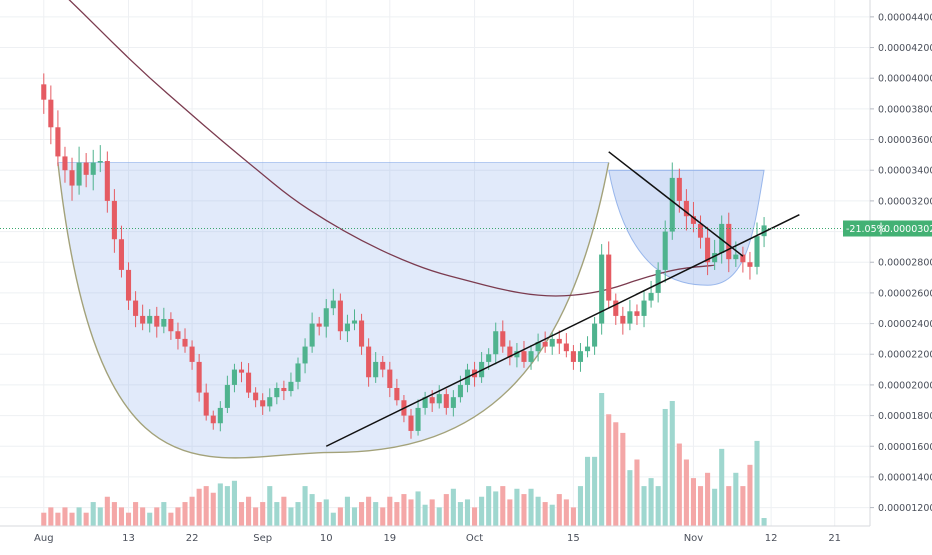  Describe the element at coordinates (905, 477) in the screenshot. I see `y-tick-label: 0.00001400` at that location.